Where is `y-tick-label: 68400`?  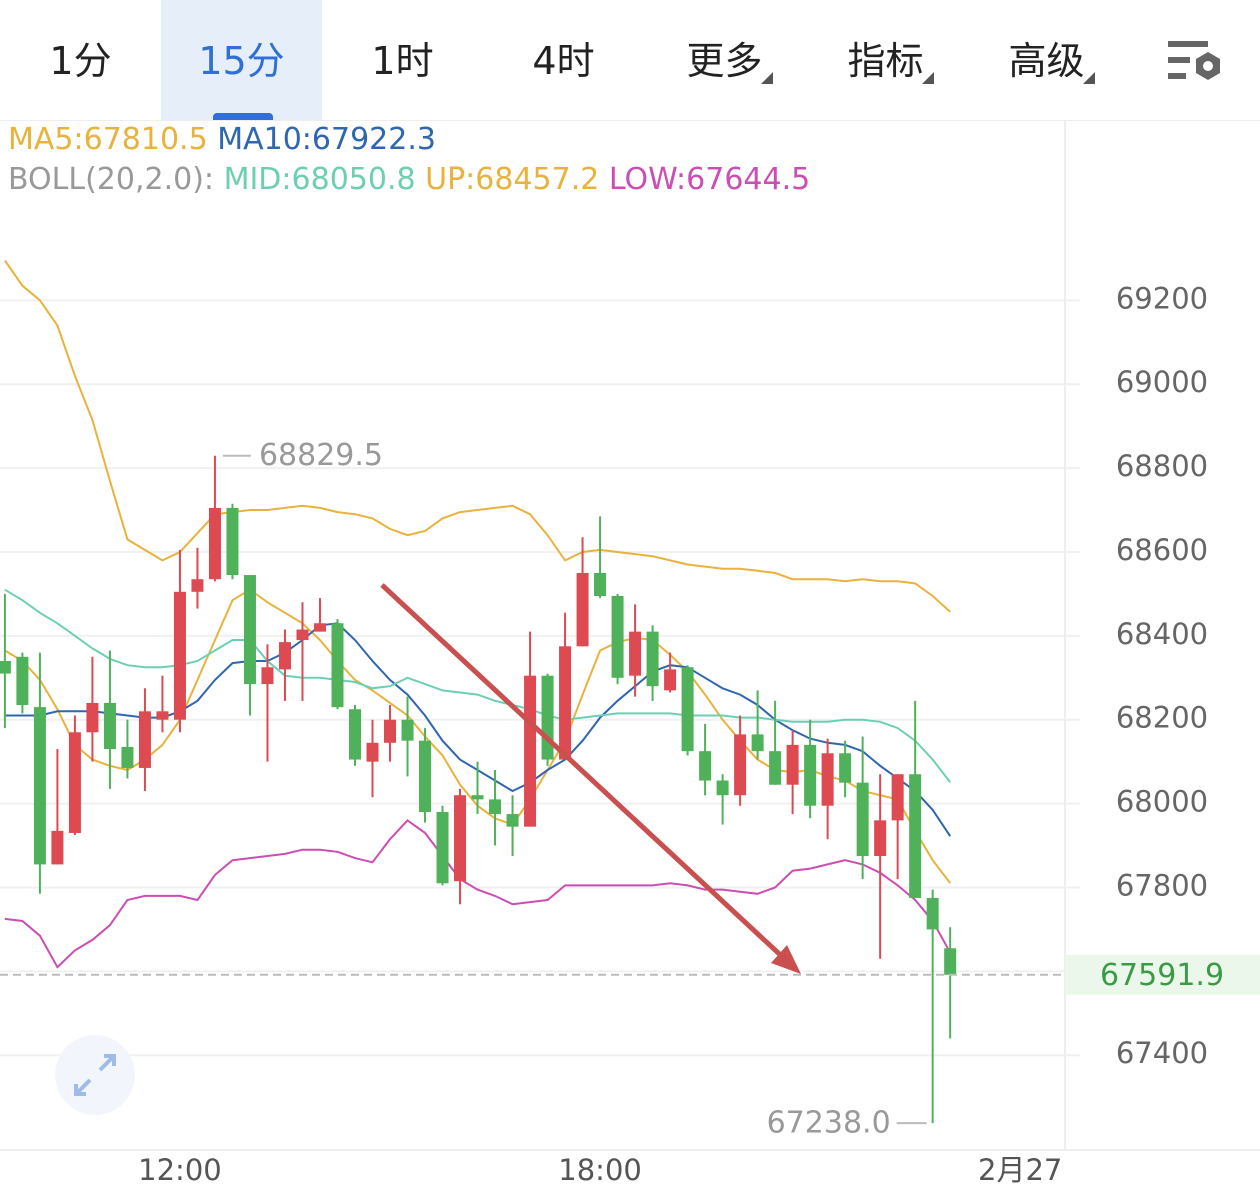 y-tick-label: 68400 is located at coordinates (1162, 634).